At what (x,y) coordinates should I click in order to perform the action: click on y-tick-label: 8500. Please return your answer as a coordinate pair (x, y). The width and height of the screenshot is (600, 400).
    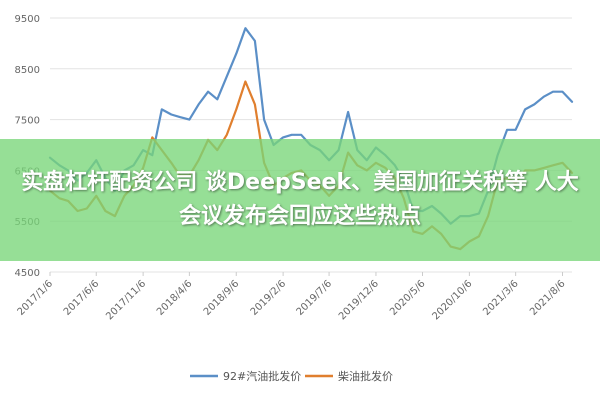
    Looking at the image, I should click on (27, 70).